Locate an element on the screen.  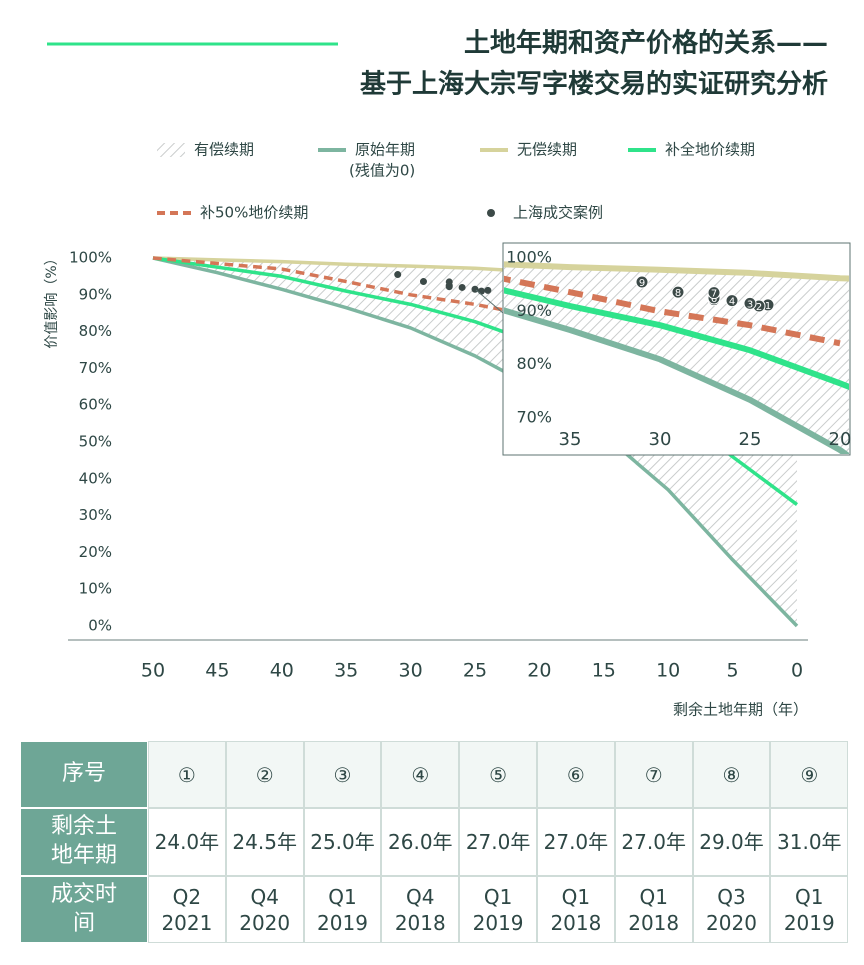
y-axis-label: 价值影响（%） is located at coordinates (52, 299).